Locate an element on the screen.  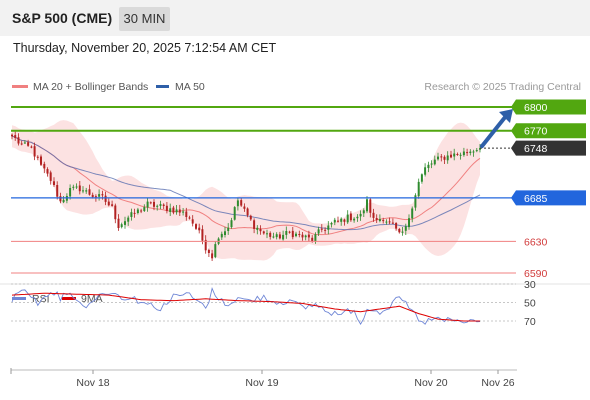
level-6748: 6748 is located at coordinates (533, 148).